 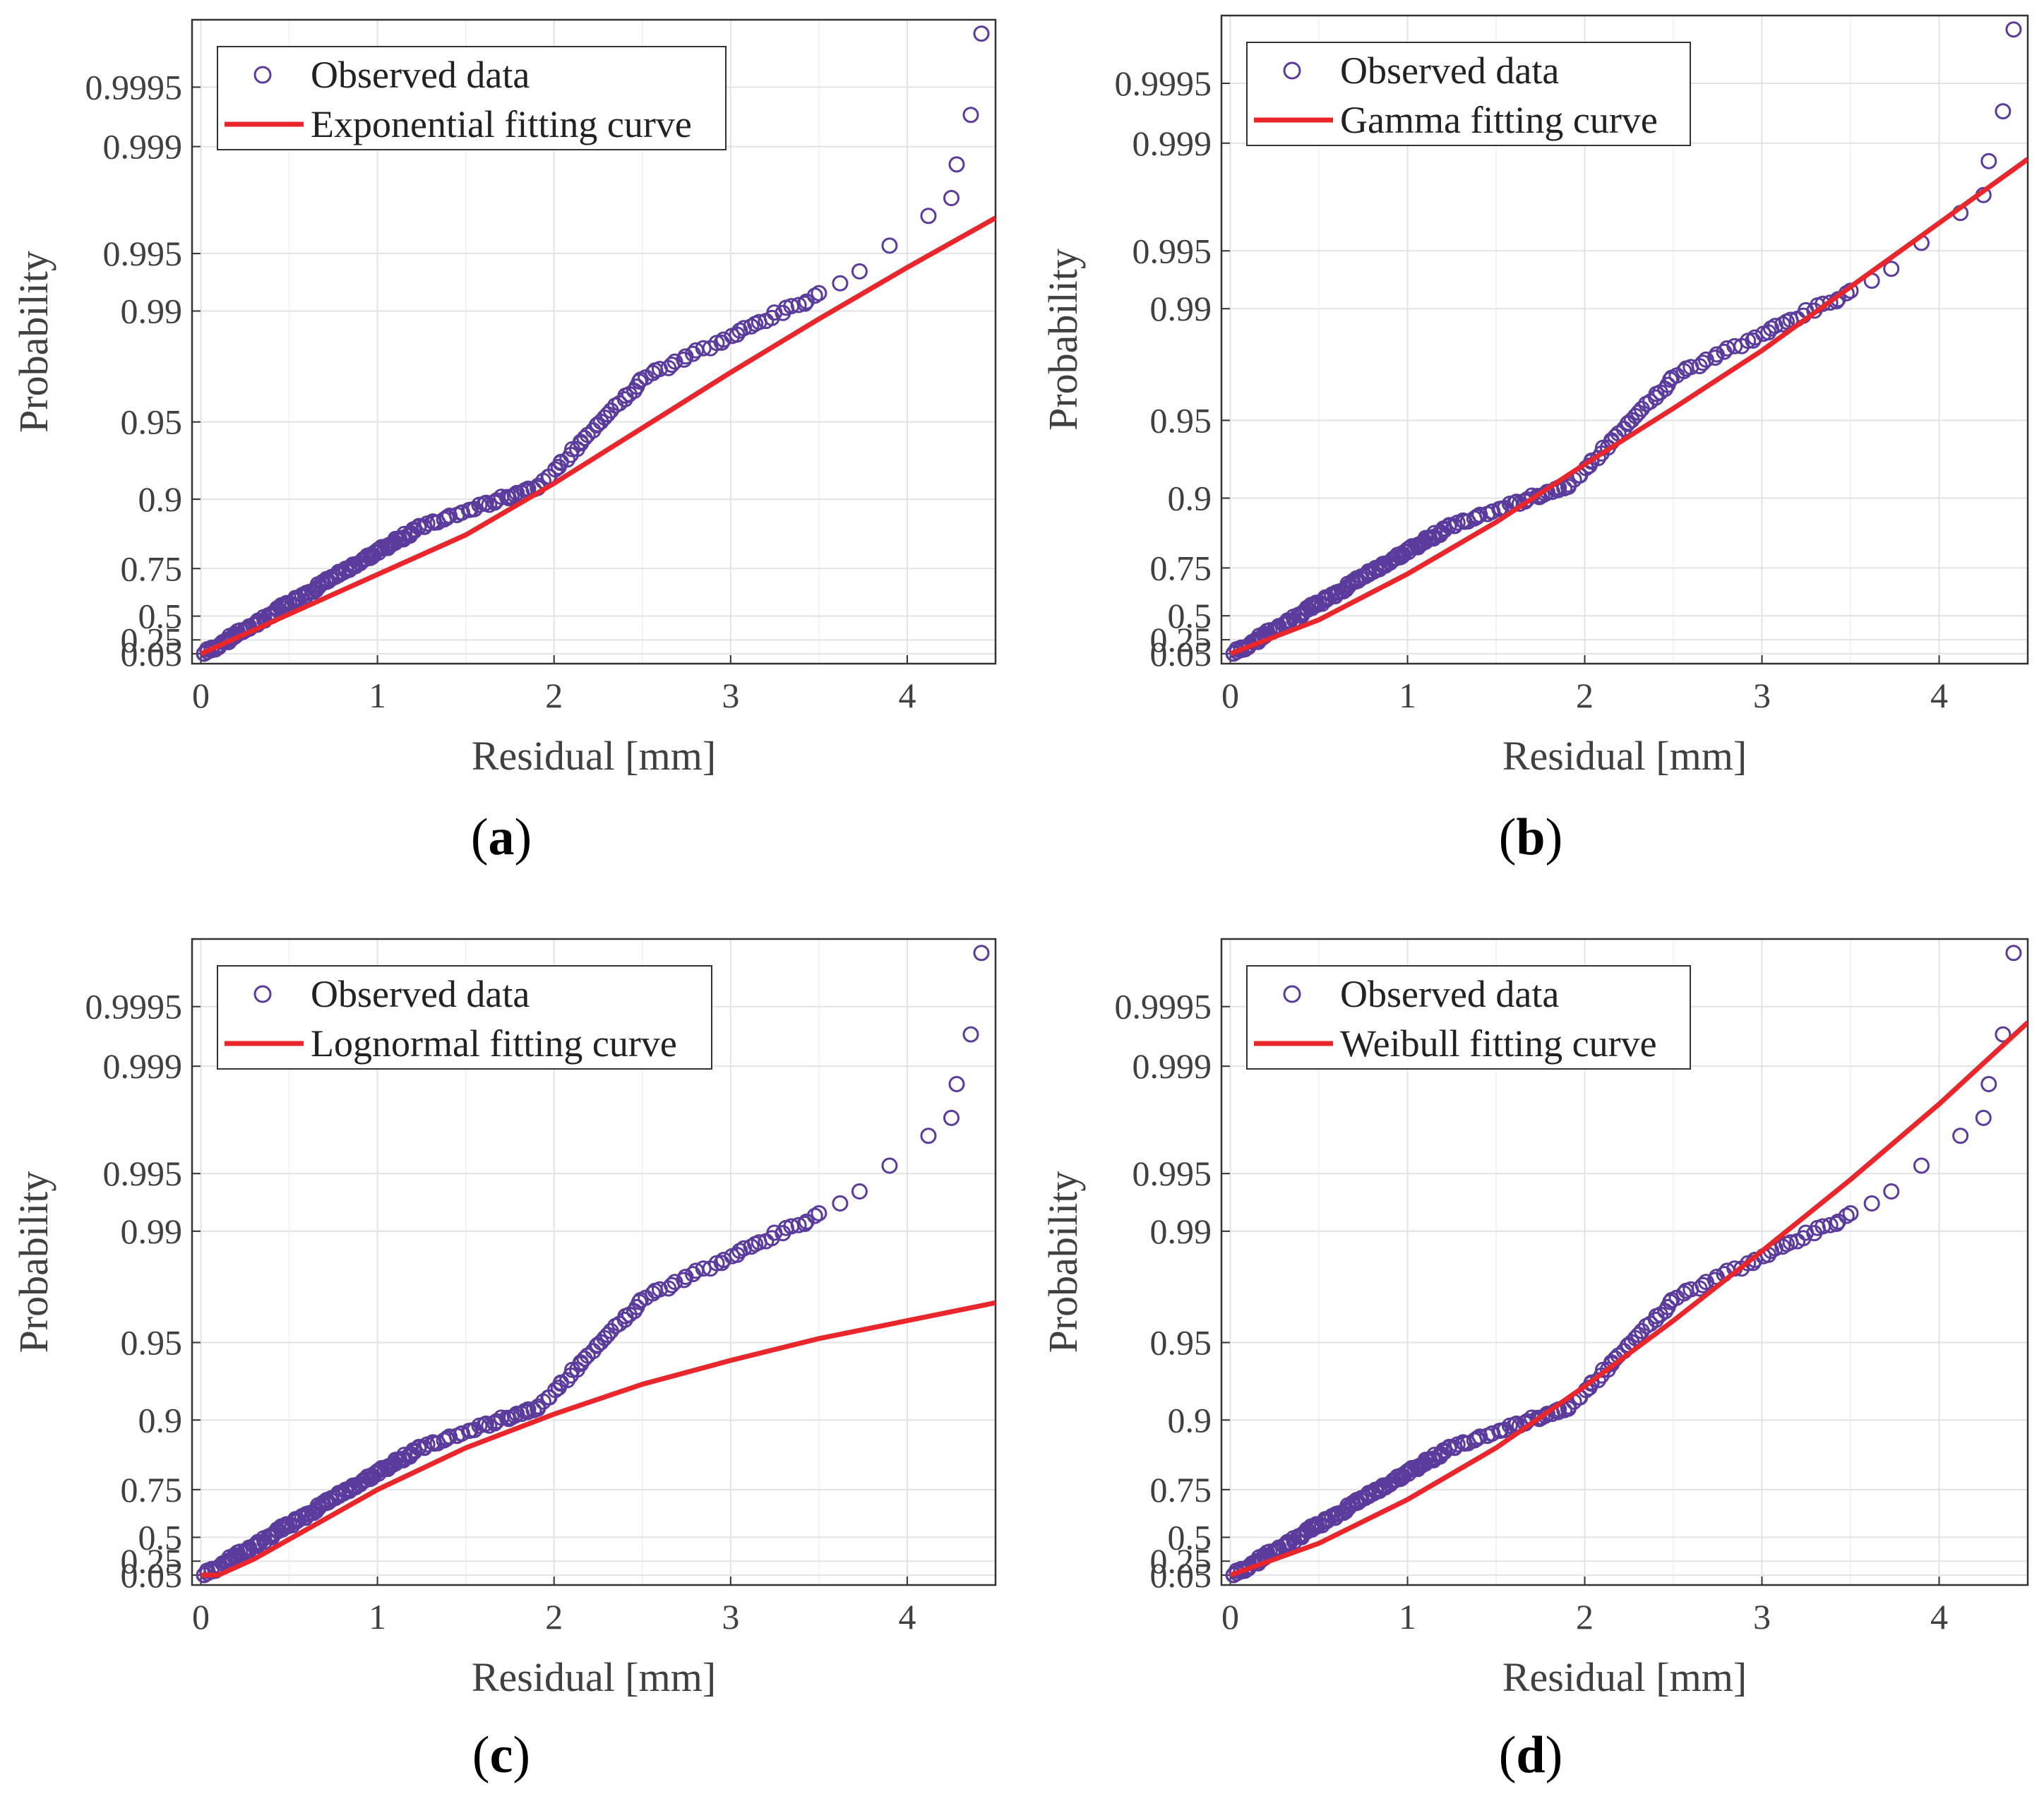 What do you see at coordinates (134, 1007) in the screenshot?
I see `y-tick-label: 0.9995` at bounding box center [134, 1007].